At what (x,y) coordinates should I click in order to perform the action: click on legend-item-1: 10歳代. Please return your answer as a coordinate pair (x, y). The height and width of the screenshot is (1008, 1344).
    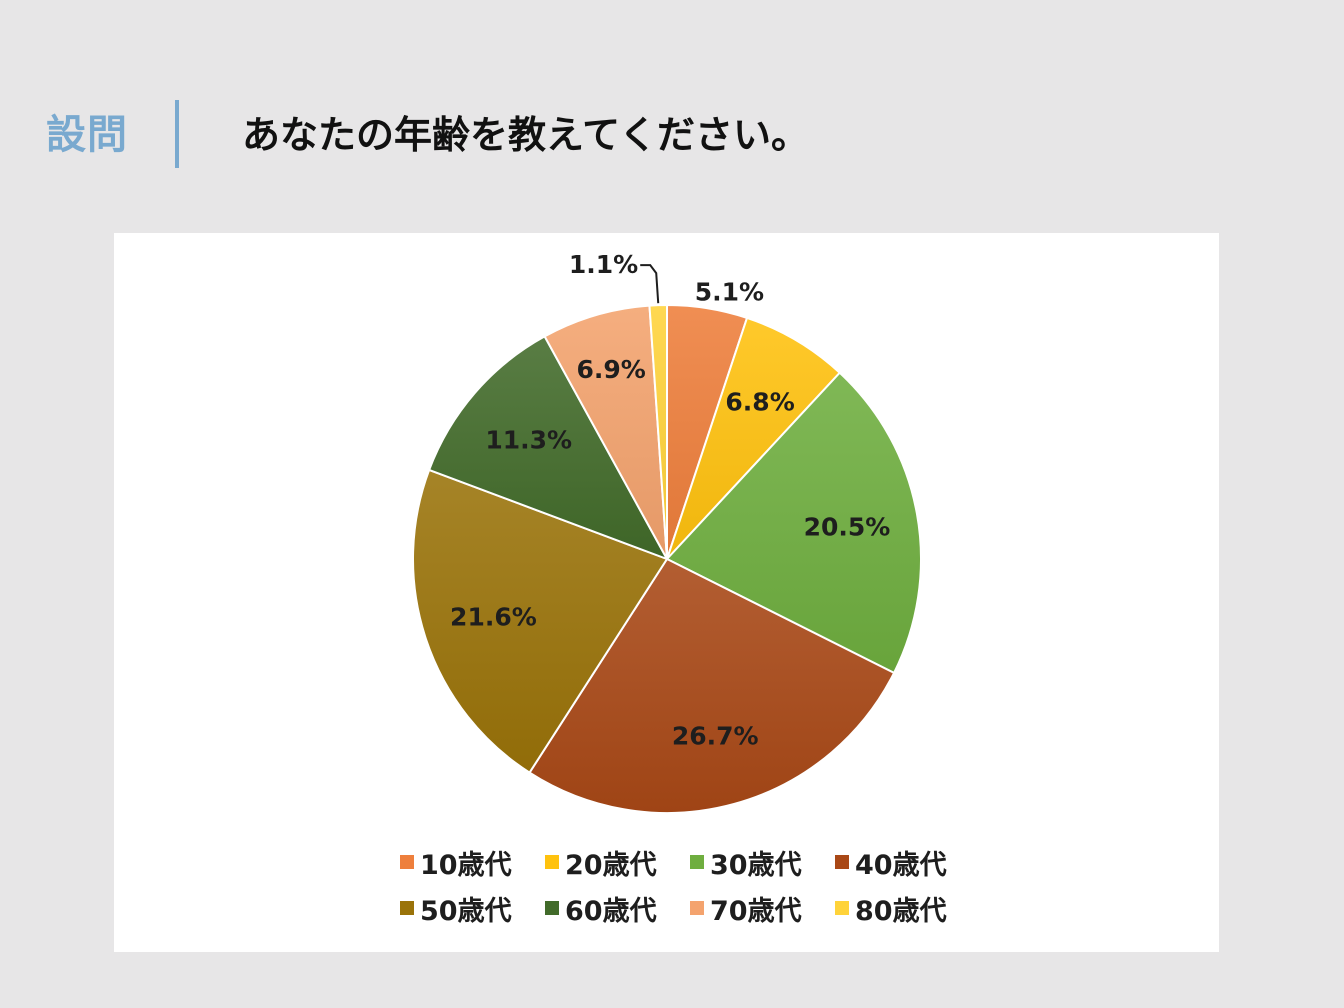
    Looking at the image, I should click on (472, 863).